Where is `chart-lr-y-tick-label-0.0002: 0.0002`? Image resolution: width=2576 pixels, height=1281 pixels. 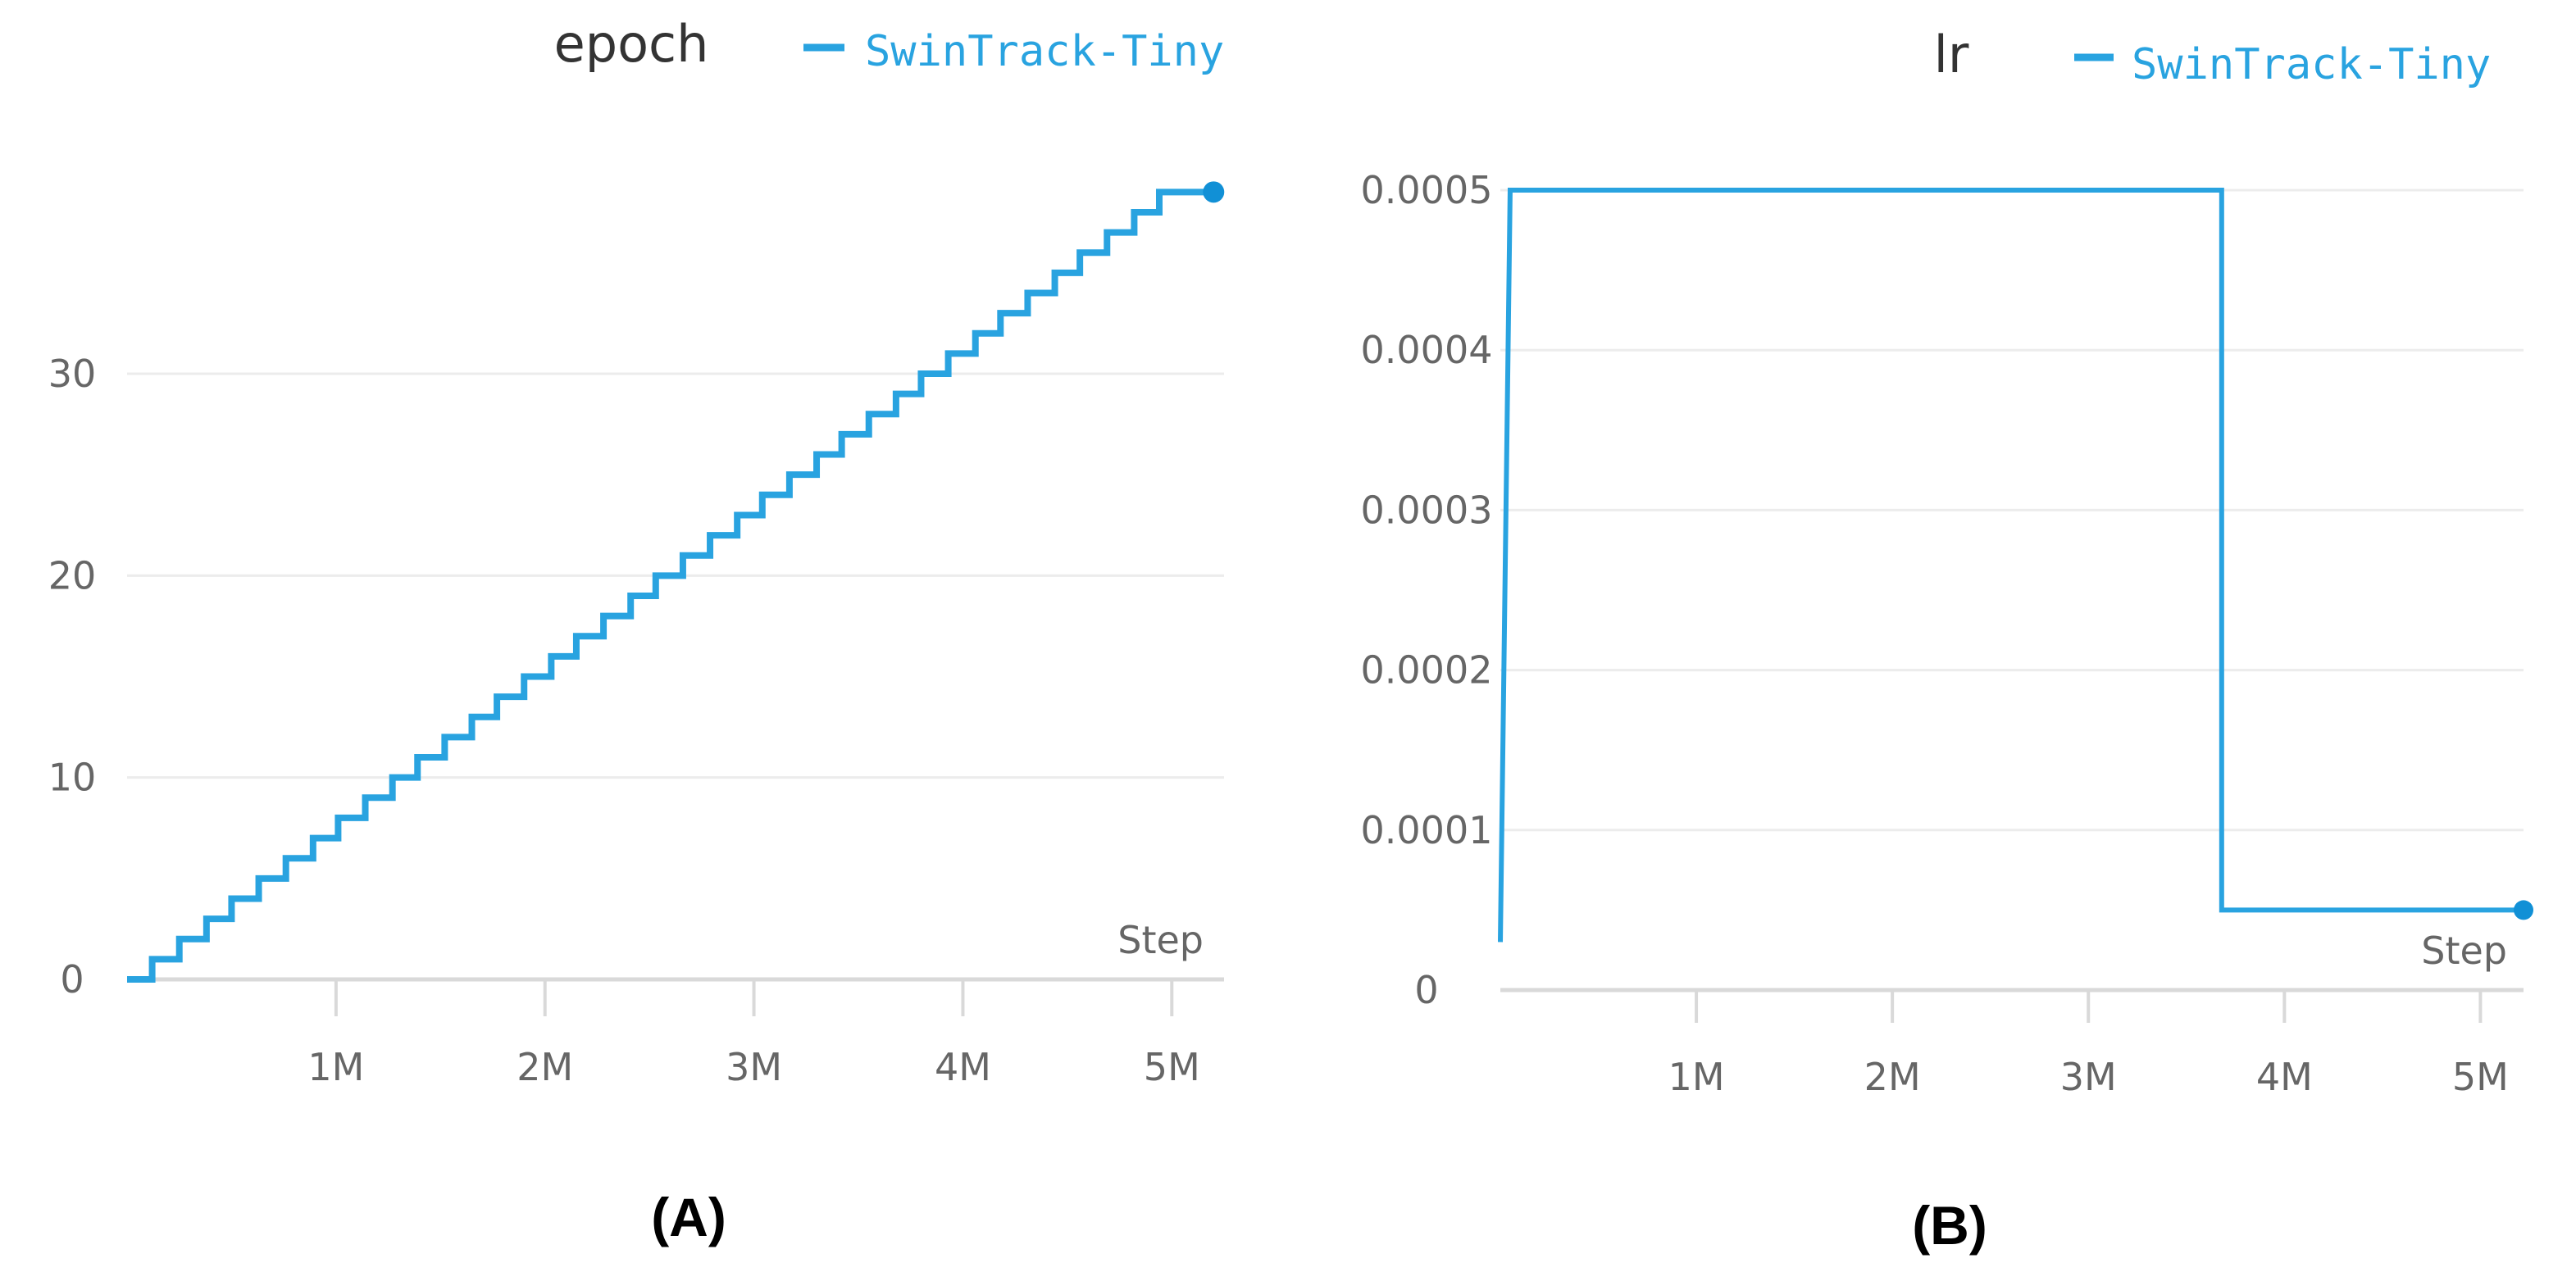 chart-lr-y-tick-label-0.0002: 0.0002 is located at coordinates (1427, 670).